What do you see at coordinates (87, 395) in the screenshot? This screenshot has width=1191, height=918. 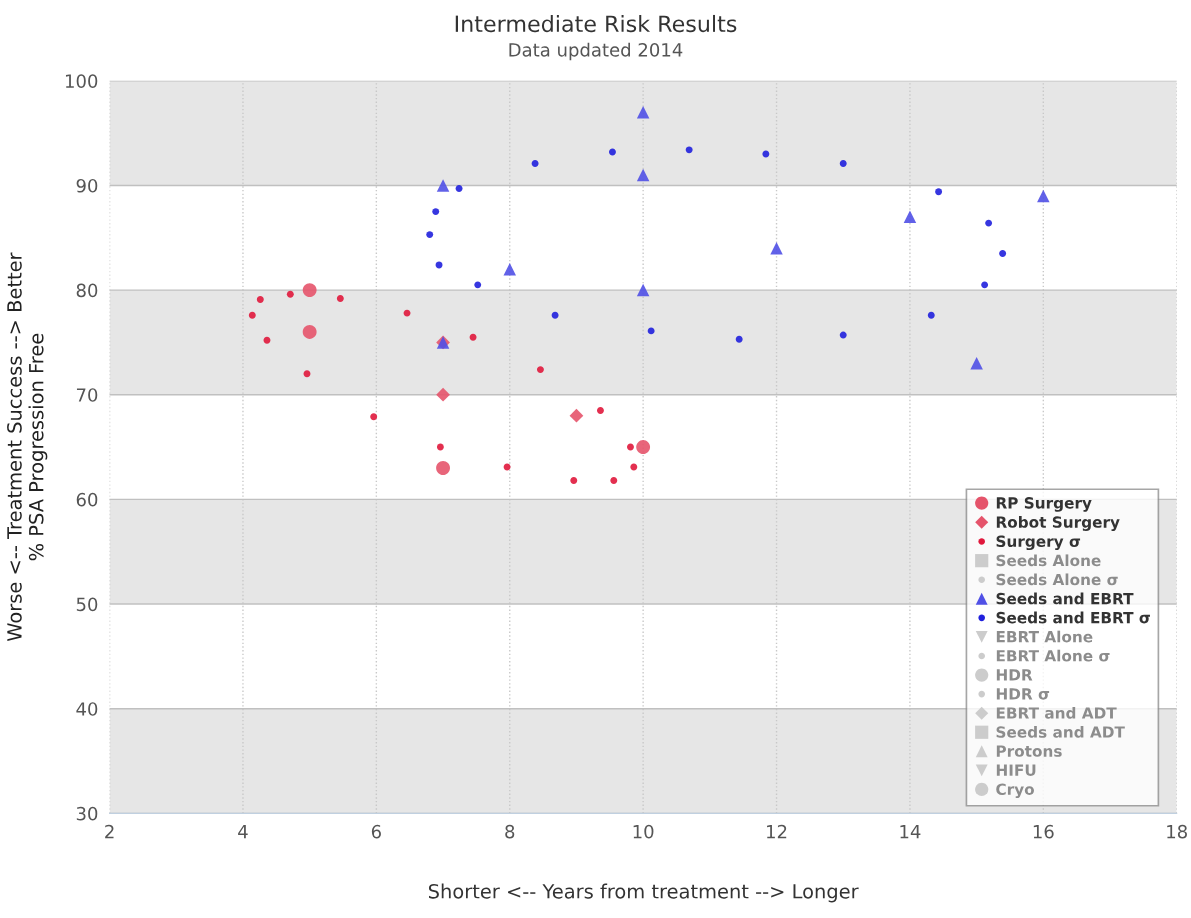 I see `y-tick-label: 70` at bounding box center [87, 395].